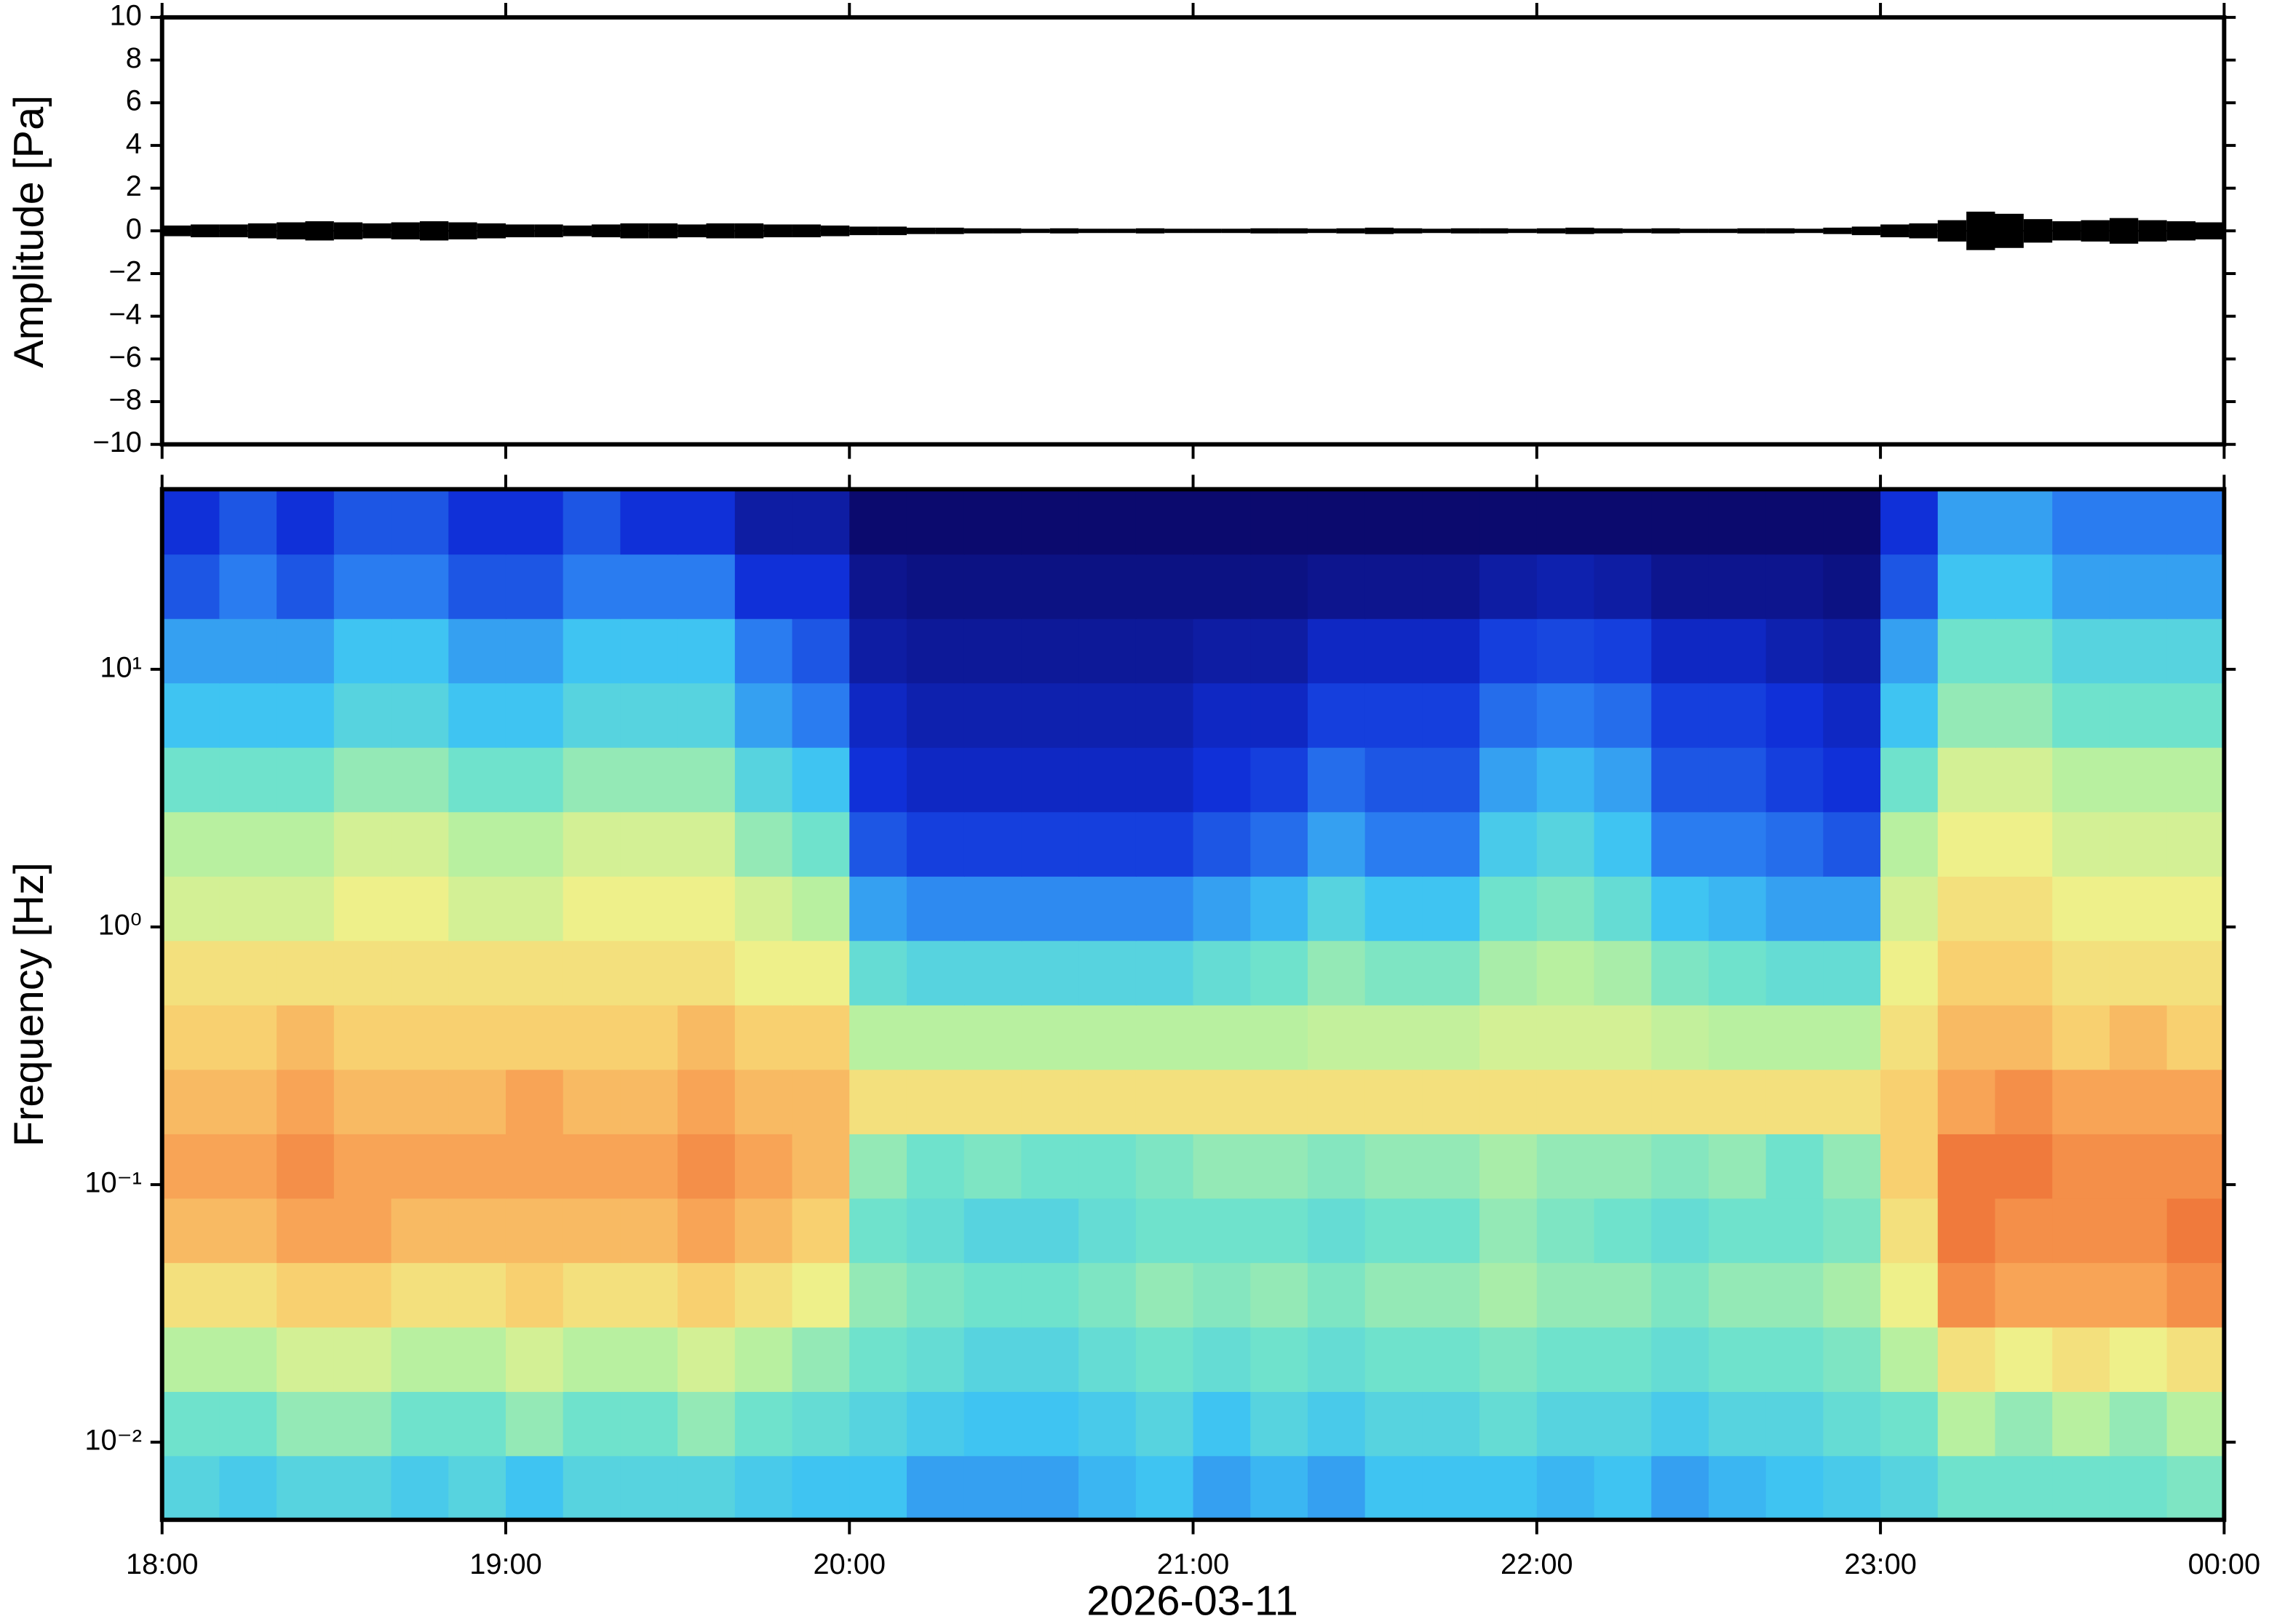 Image resolution: width=2269 pixels, height=1624 pixels. I want to click on y-tick-label: 8, so click(134, 58).